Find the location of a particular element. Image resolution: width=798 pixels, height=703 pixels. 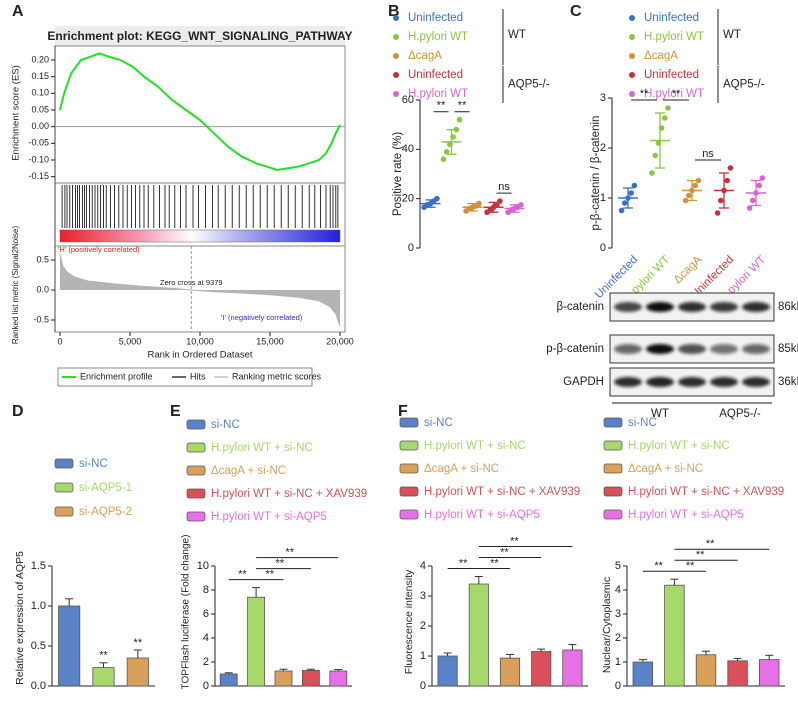

y-axis-label: TOPFlash luciferase (Fold change) is located at coordinates (186, 612).